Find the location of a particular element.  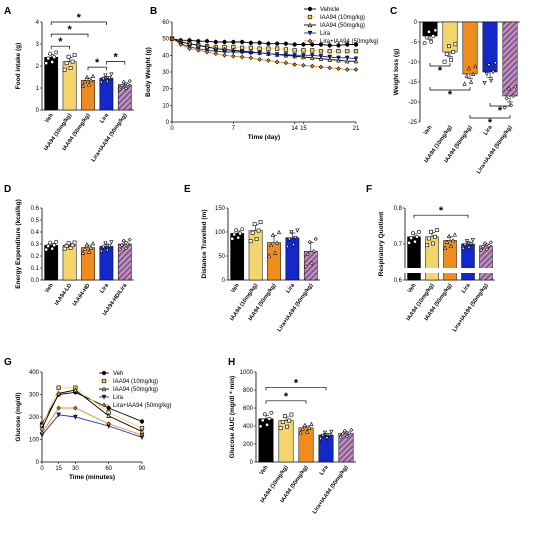

category-label: Lira+IAA94 (50mg/kg) is located at coordinates (471, 308).